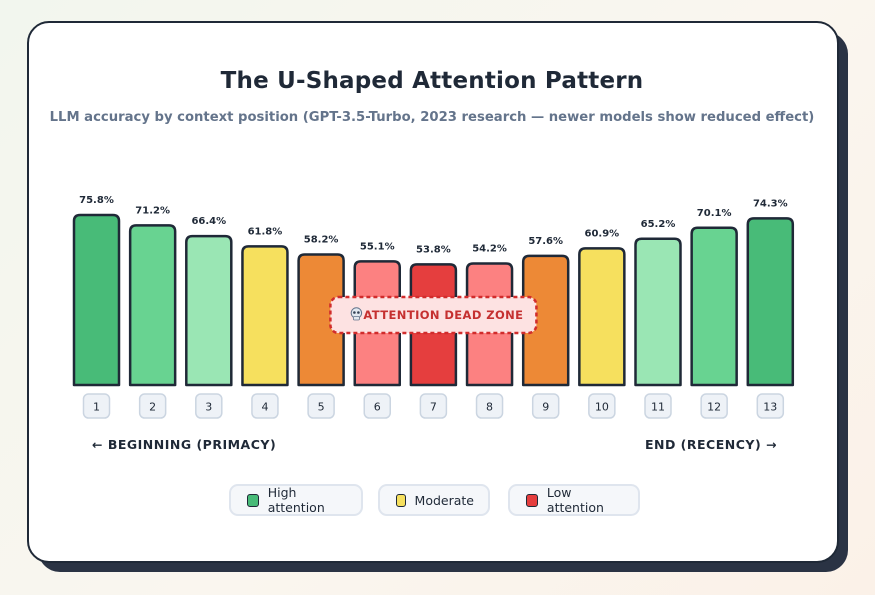 The width and height of the screenshot is (875, 595). I want to click on tick-label-9: 9, so click(545, 407).